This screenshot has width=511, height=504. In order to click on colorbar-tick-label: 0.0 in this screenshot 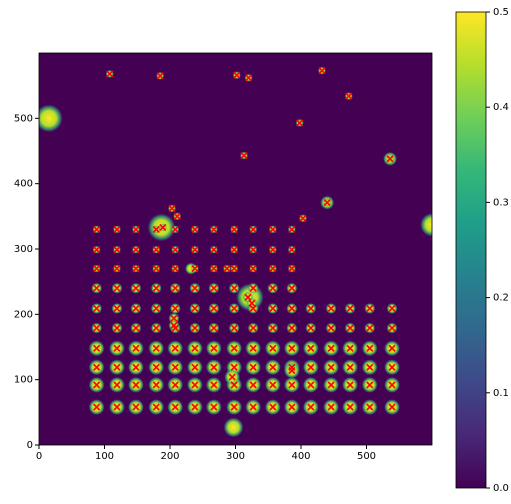, I will do `click(501, 488)`.